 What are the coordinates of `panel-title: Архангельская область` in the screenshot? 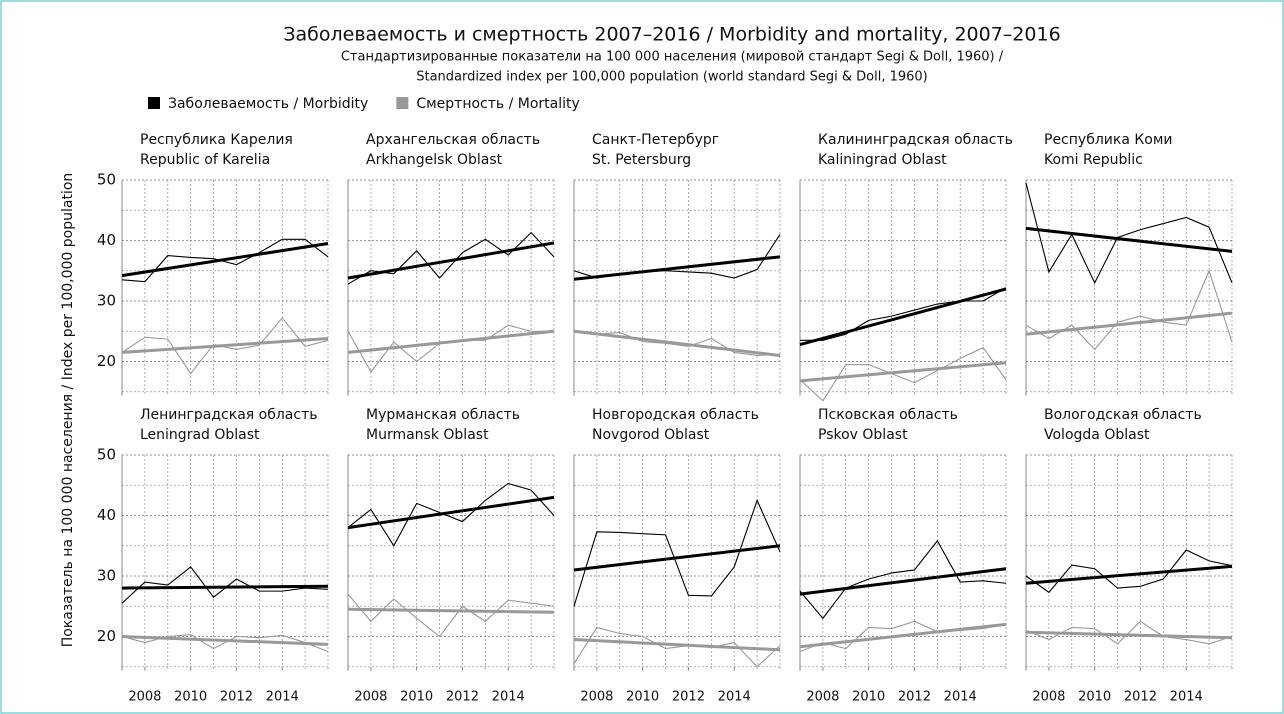 It's located at (453, 140).